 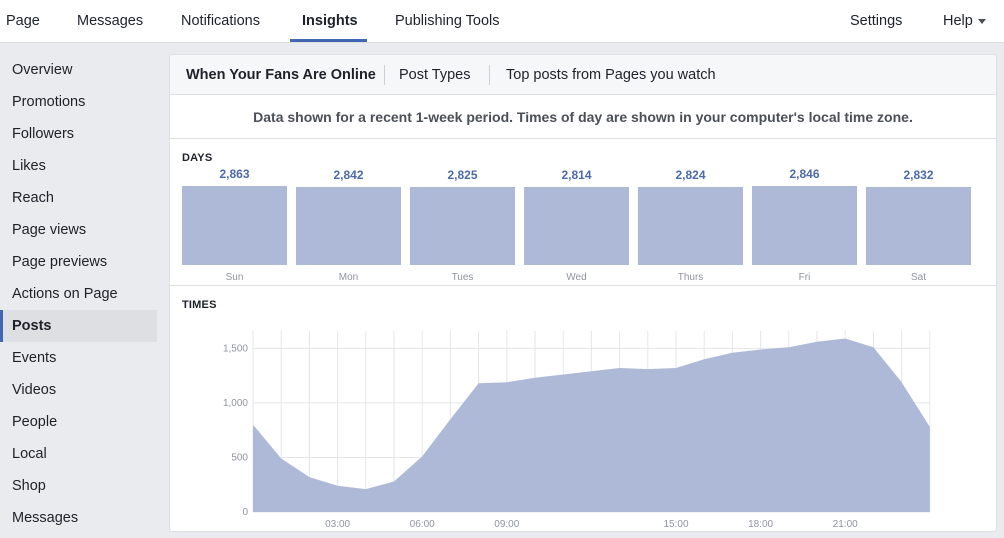 I want to click on sidebar-item-events: Events, so click(x=34, y=358).